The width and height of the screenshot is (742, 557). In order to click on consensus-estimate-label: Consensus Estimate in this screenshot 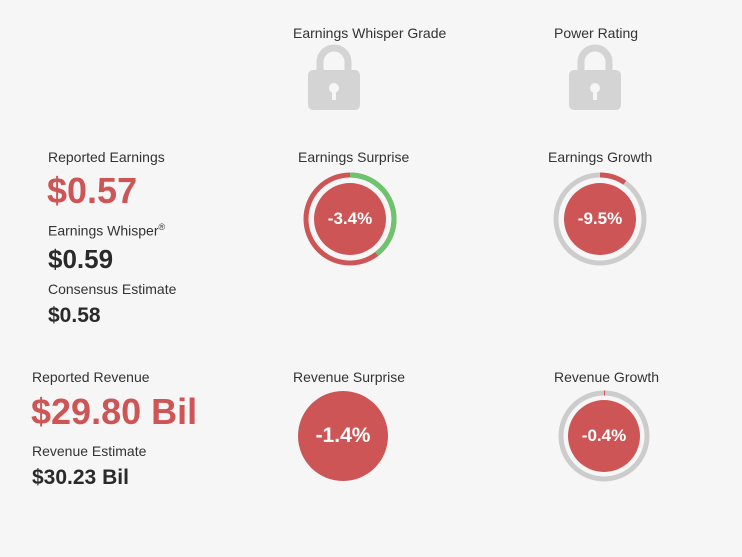, I will do `click(112, 289)`.